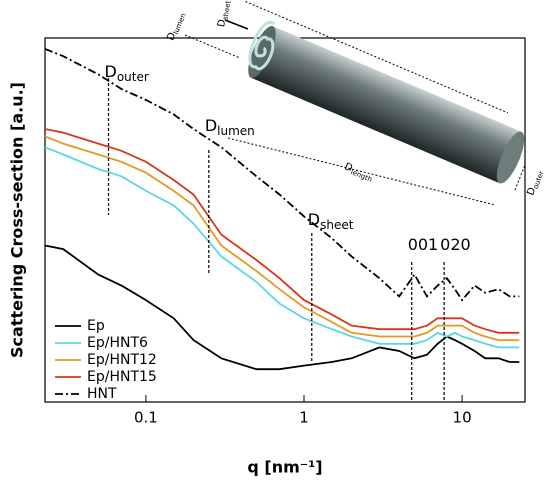 The height and width of the screenshot is (486, 550). I want to click on annotation-label: 020, so click(455, 244).